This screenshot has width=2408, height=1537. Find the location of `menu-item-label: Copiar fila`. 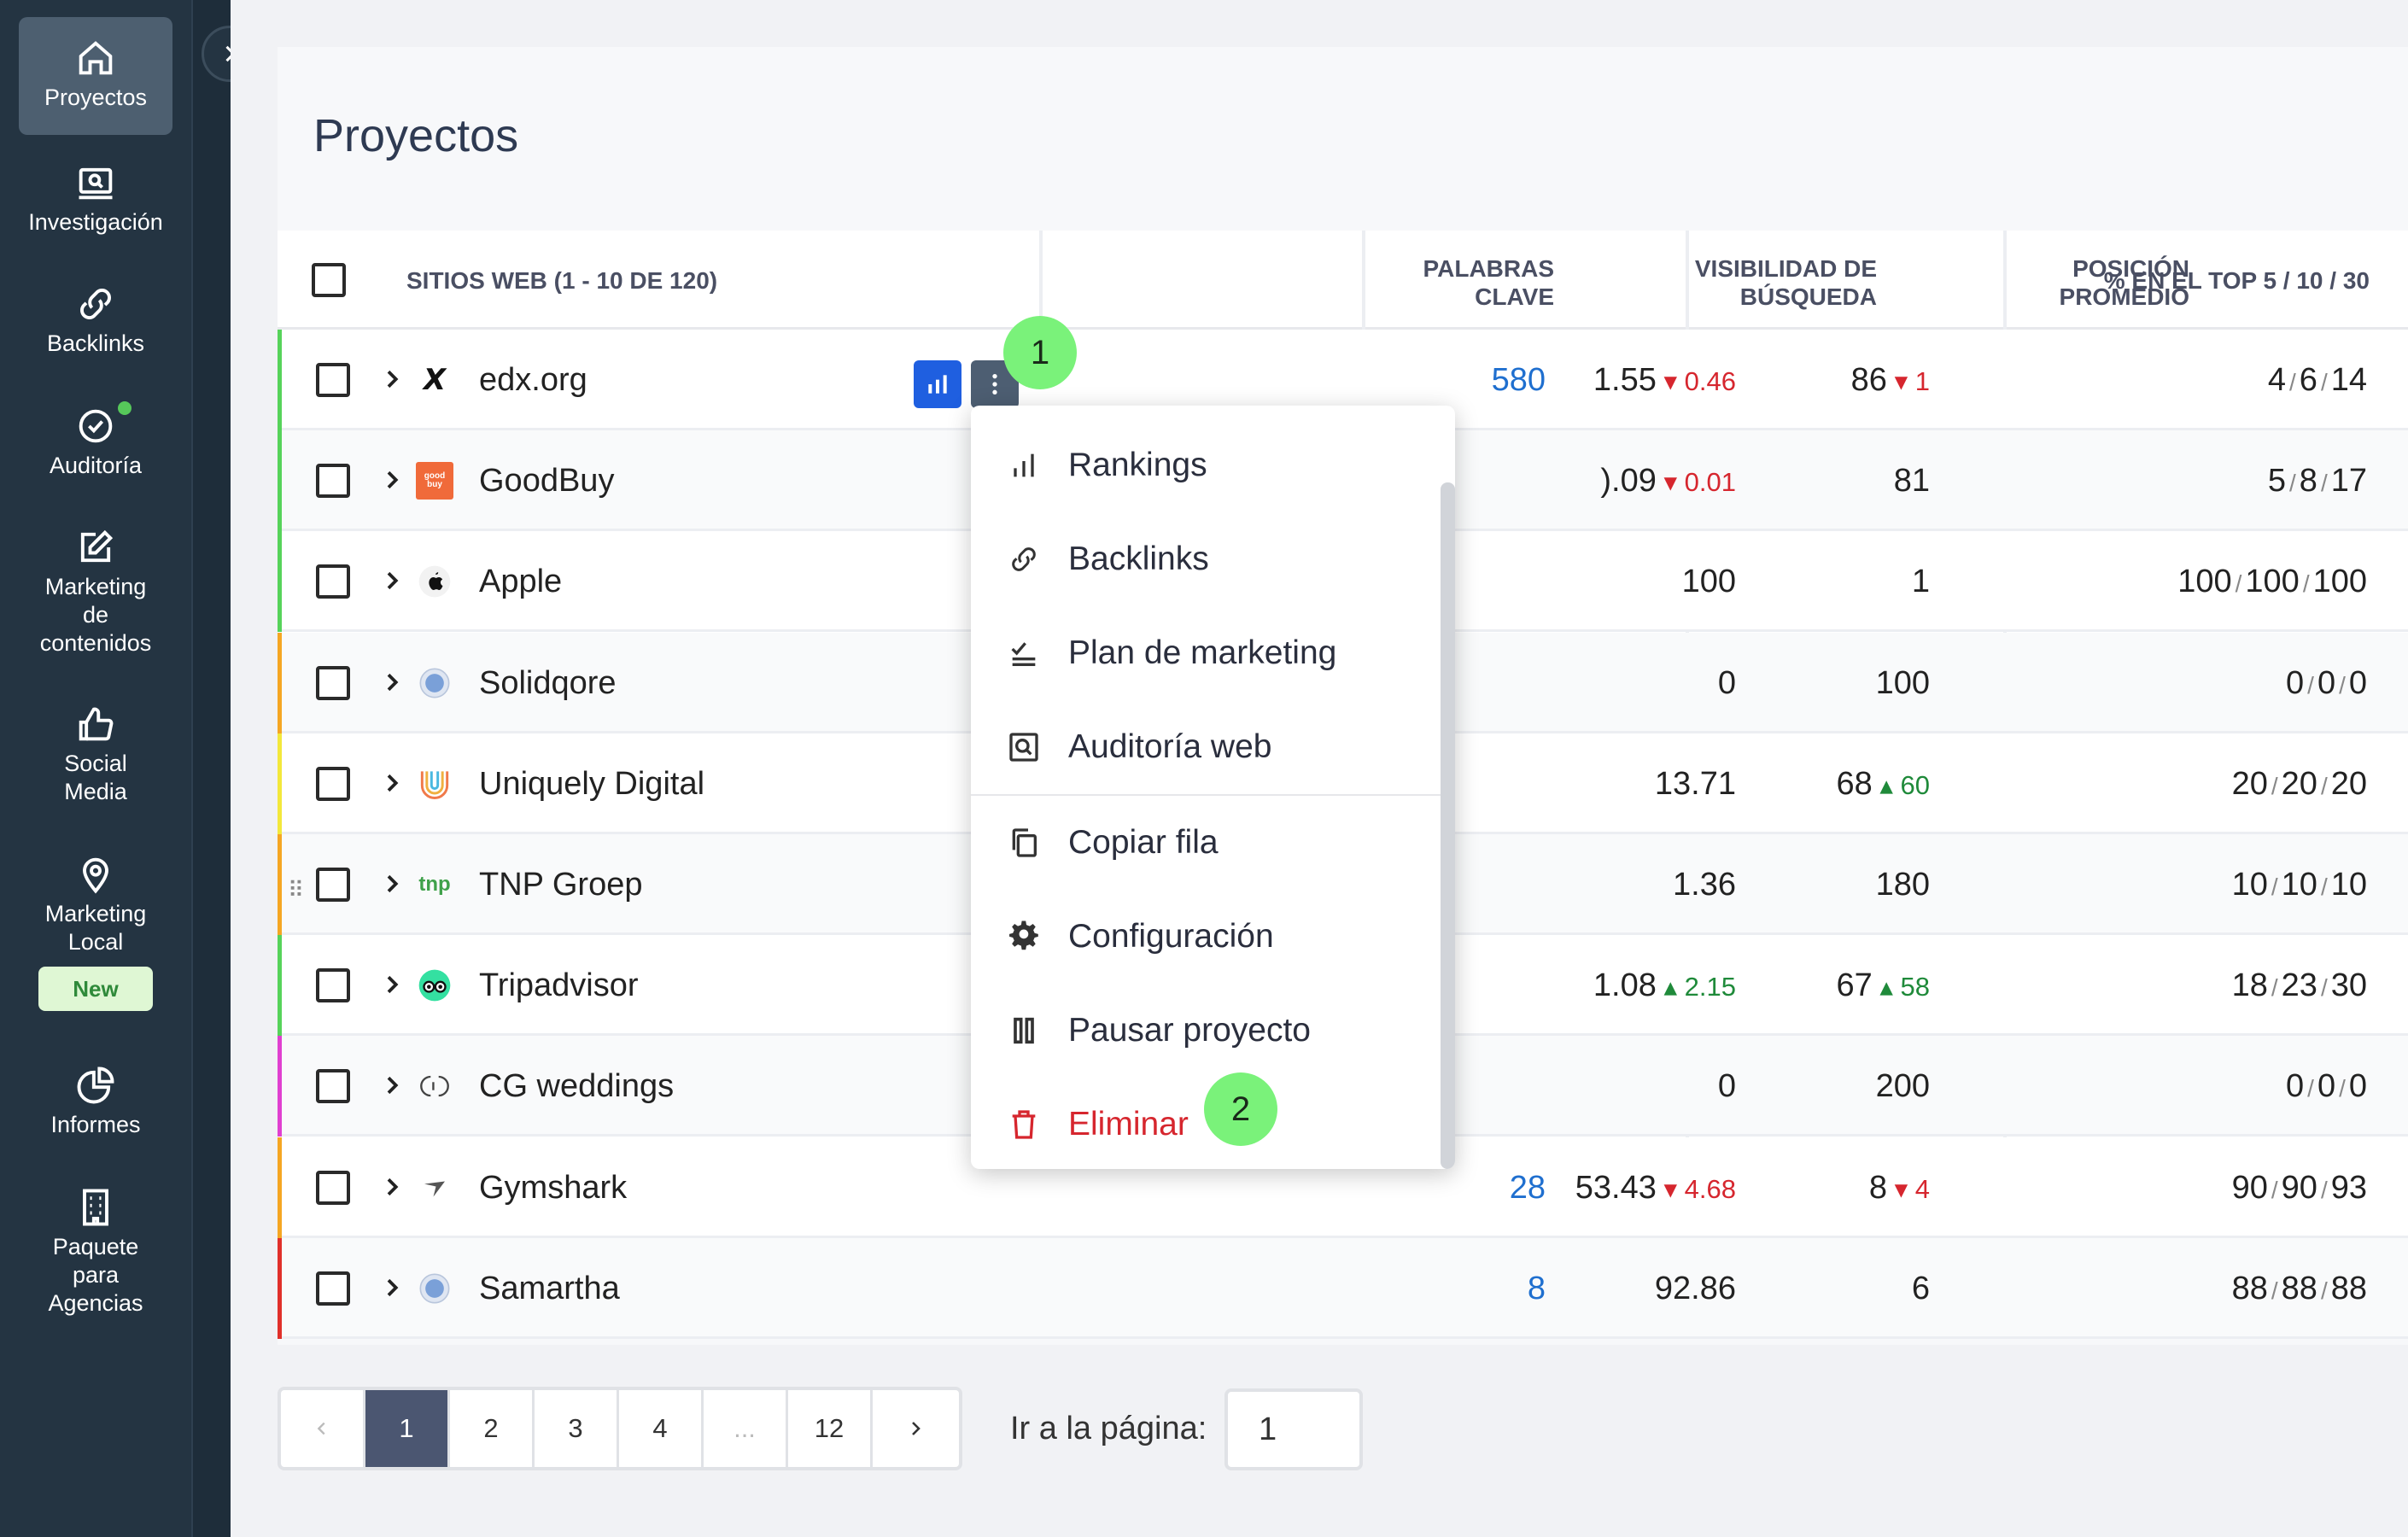

menu-item-label: Copiar fila is located at coordinates (1143, 842).